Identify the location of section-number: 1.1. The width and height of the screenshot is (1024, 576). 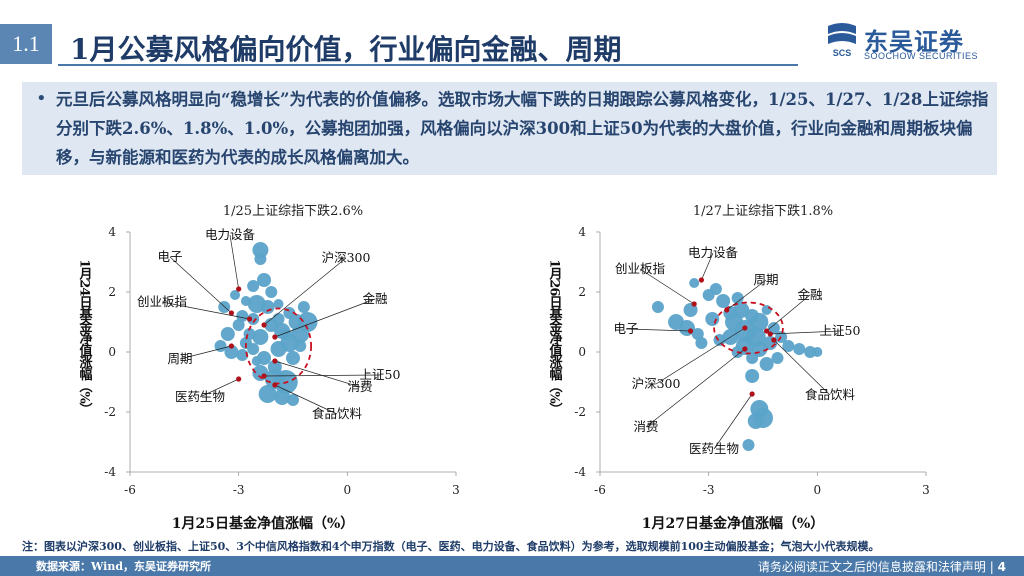
(26, 44).